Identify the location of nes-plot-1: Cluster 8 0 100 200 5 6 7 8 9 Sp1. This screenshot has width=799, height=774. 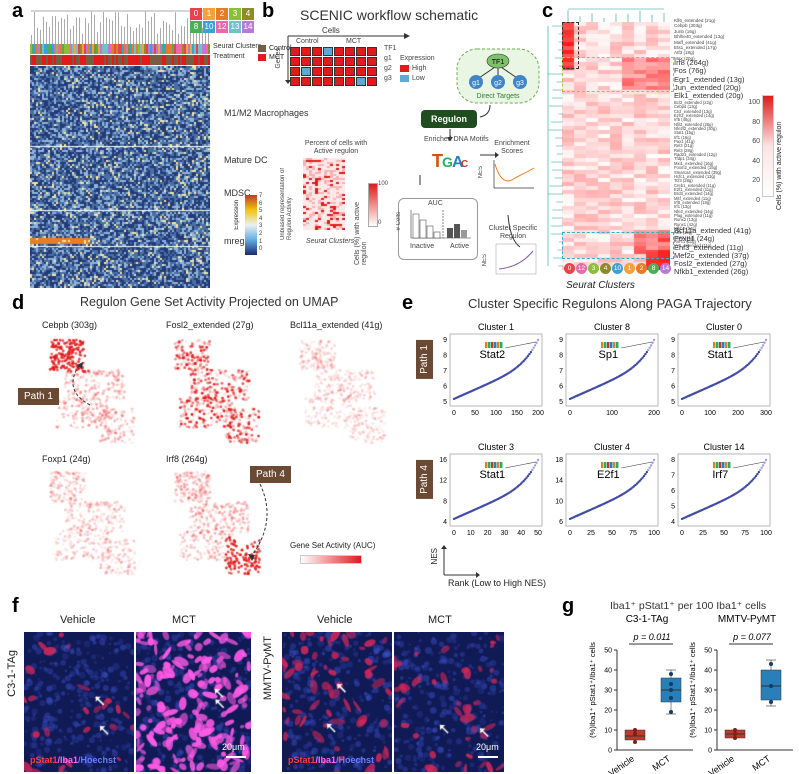
(609, 369).